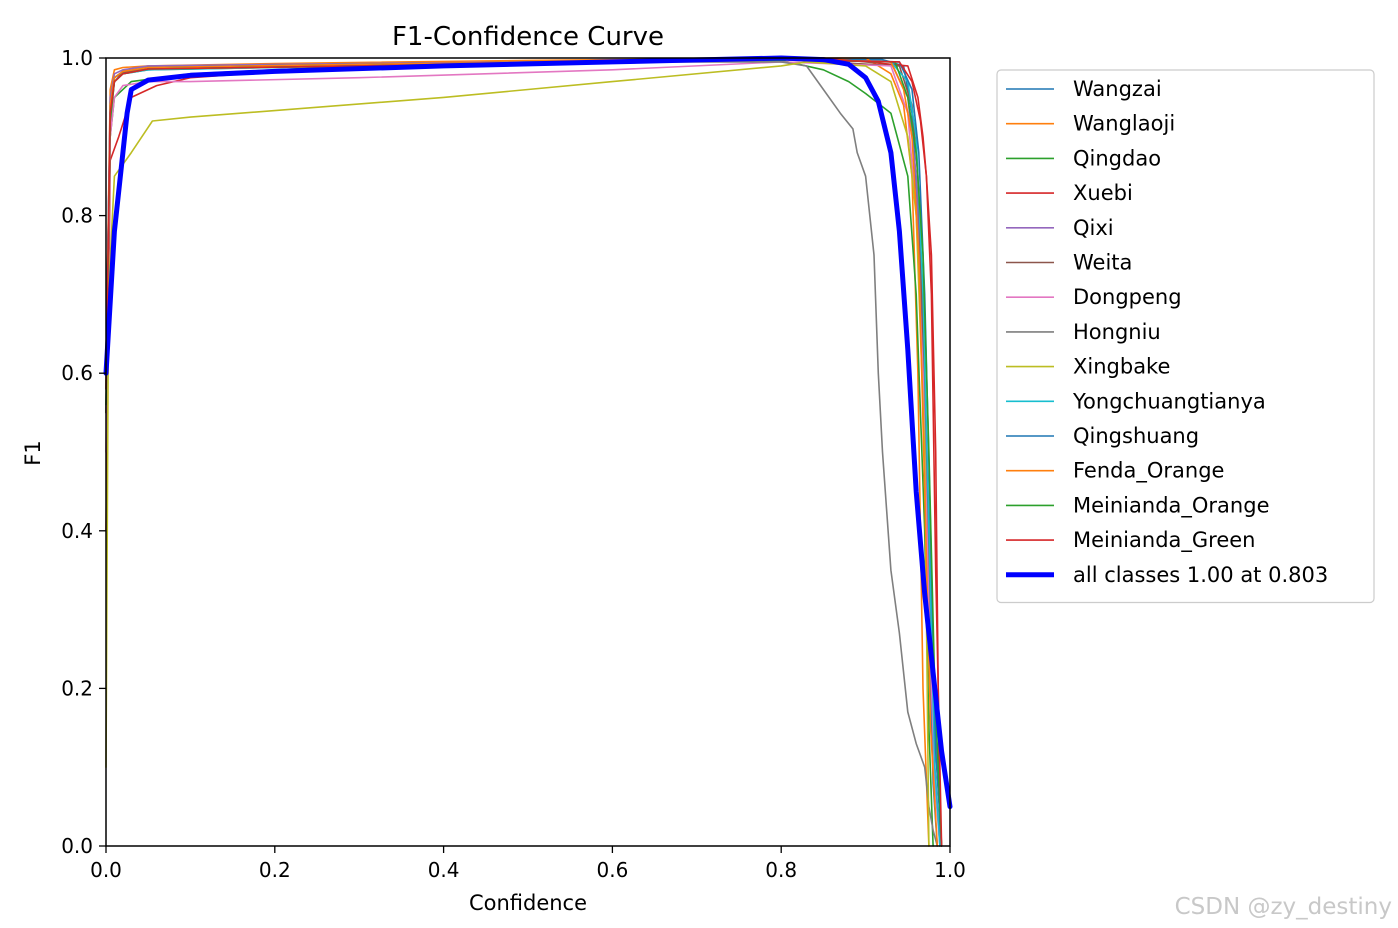  Describe the element at coordinates (1117, 332) in the screenshot. I see `legend-label-7: Hongniu` at that location.